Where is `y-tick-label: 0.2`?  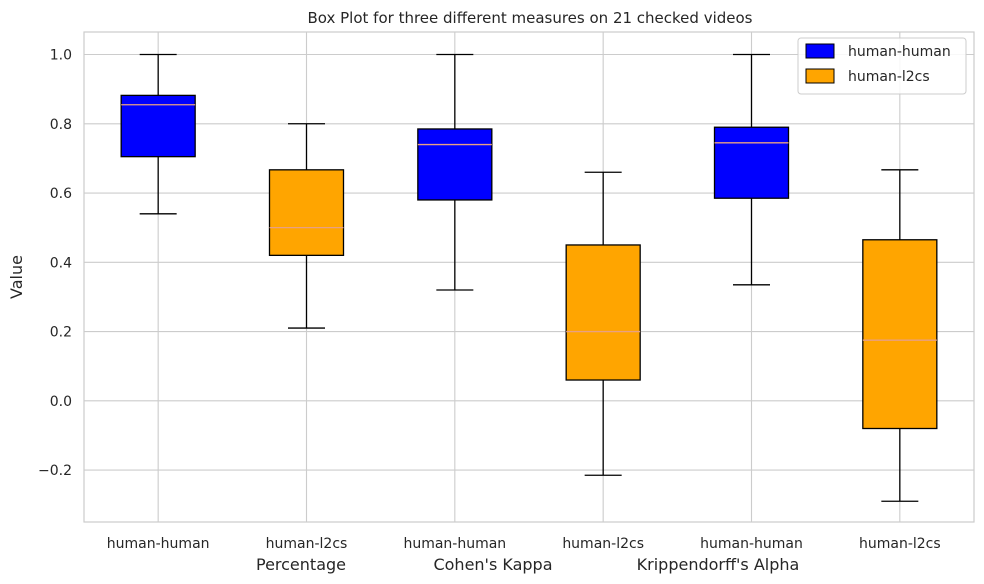
y-tick-label: 0.2 is located at coordinates (61, 333).